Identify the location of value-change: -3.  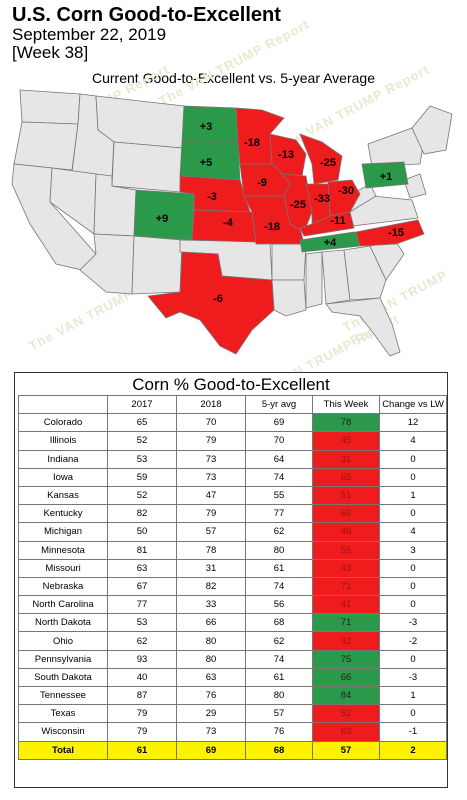
(413, 623).